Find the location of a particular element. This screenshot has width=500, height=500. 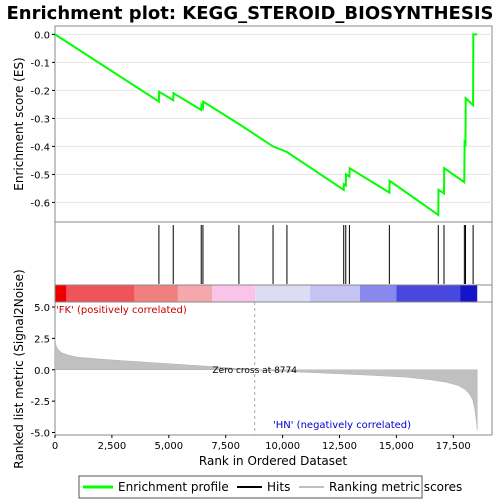

ranking-heatmap-bar is located at coordinates (266, 293).